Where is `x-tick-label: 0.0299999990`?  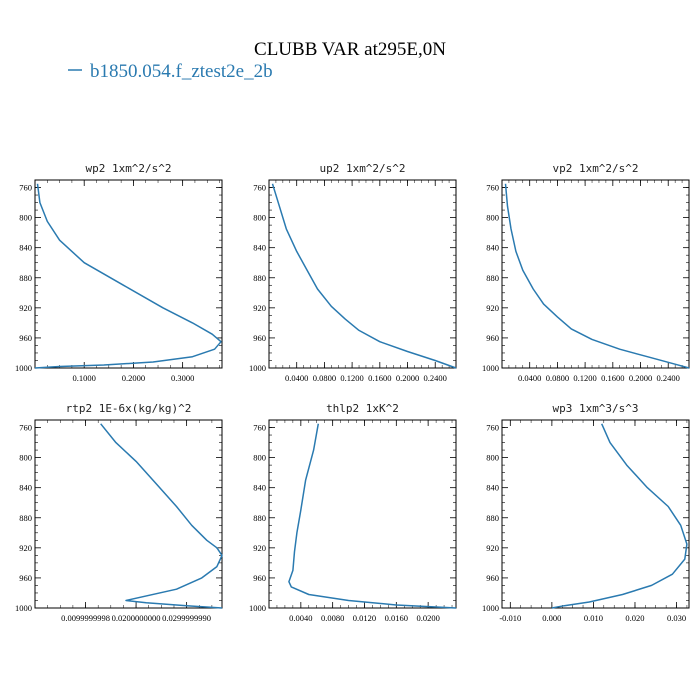 x-tick-label: 0.0299999990 is located at coordinates (186, 618).